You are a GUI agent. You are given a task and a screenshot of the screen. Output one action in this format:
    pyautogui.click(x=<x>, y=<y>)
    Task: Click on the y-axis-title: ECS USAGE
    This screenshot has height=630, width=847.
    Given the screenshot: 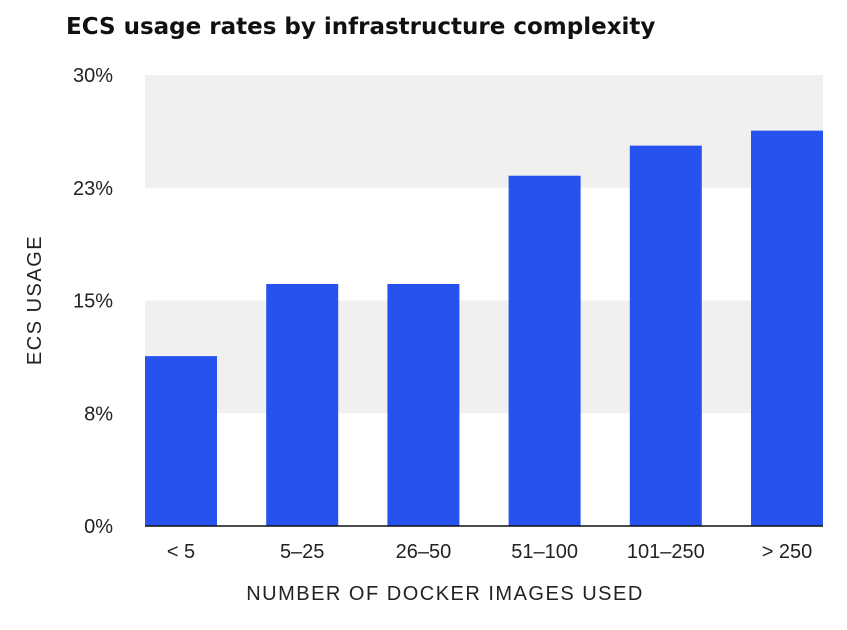 What is the action you would take?
    pyautogui.click(x=35, y=300)
    